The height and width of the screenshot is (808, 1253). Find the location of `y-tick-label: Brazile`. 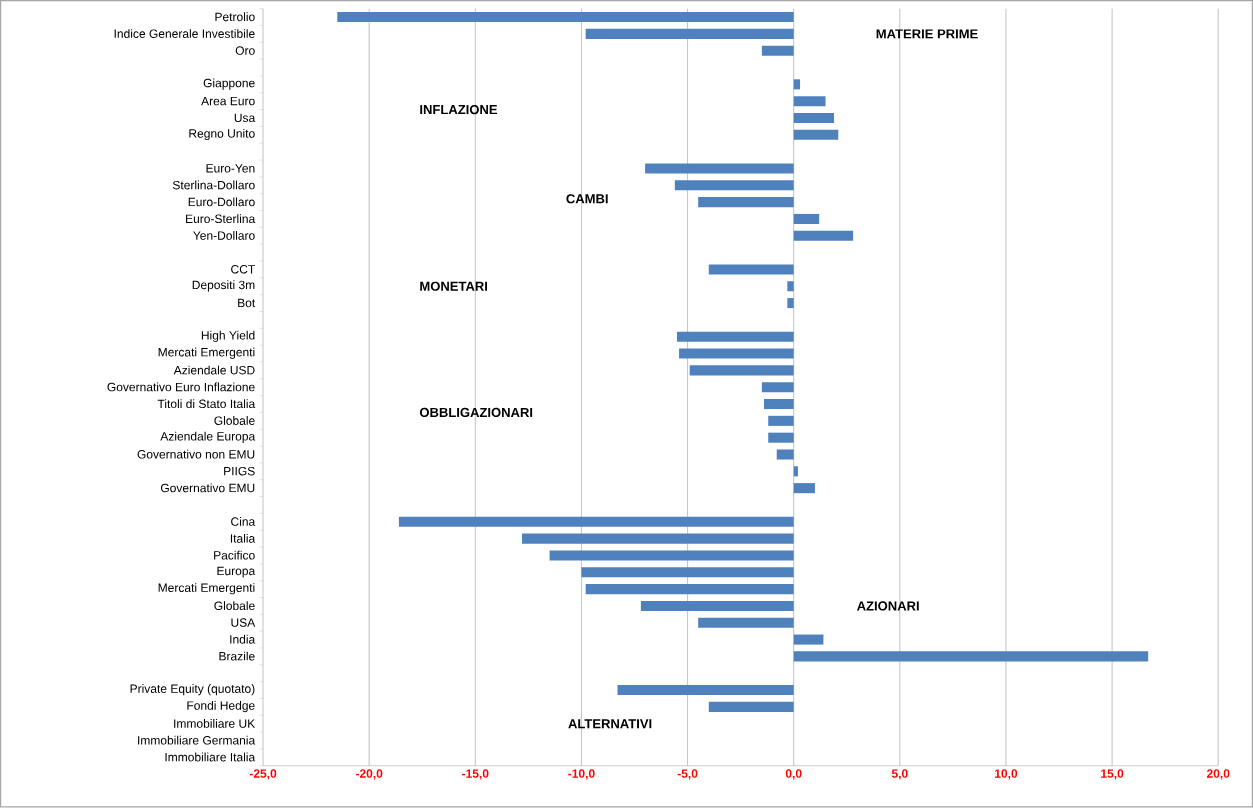

y-tick-label: Brazile is located at coordinates (237, 656).